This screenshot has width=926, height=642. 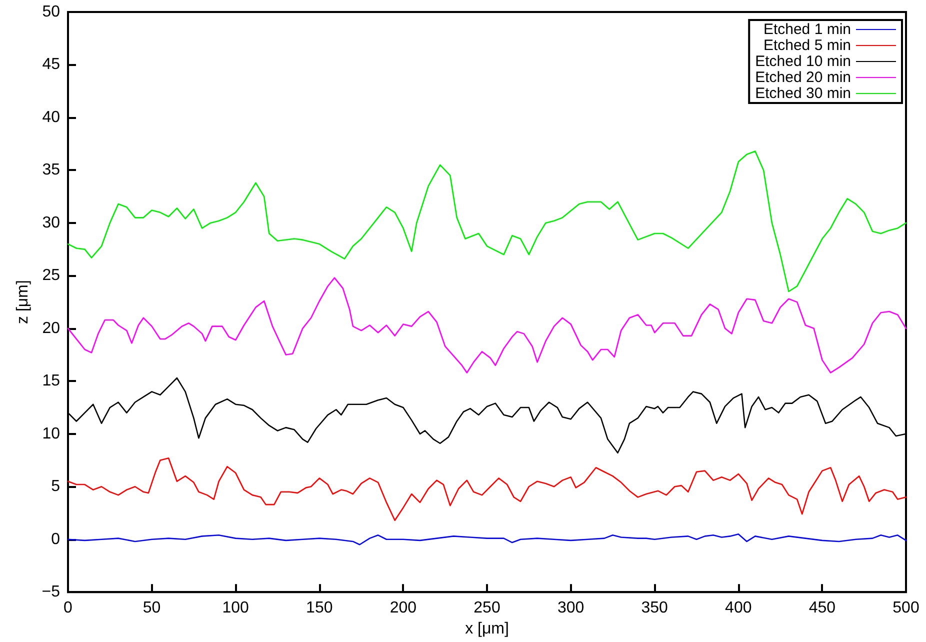 What do you see at coordinates (803, 77) in the screenshot?
I see `legend-label: Etched 20 min` at bounding box center [803, 77].